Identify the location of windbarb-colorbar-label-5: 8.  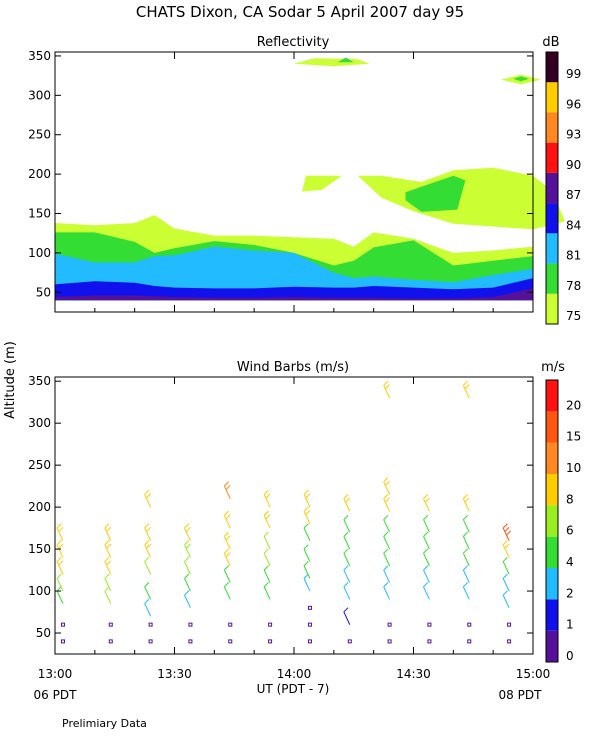
(570, 499).